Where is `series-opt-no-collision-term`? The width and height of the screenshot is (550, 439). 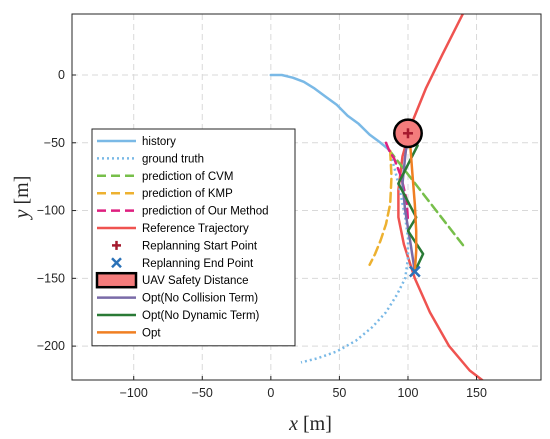
series-opt-no-collision-term is located at coordinates (409, 202).